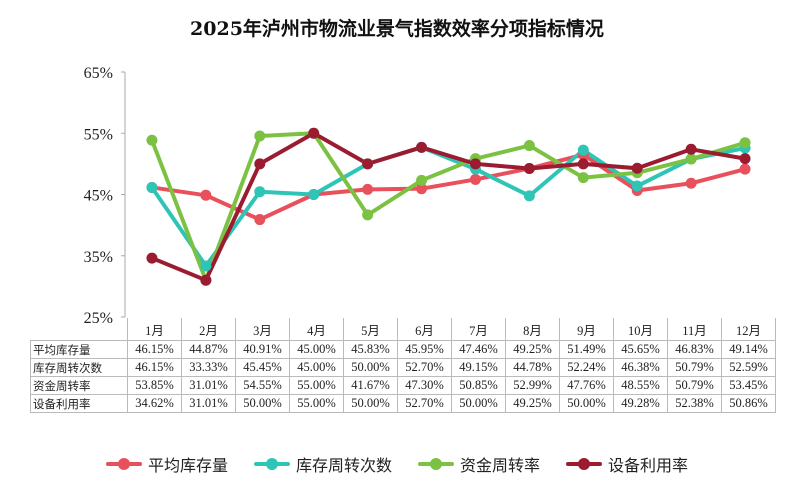 This screenshot has height=498, width=794. I want to click on legend-item: 设备利用率, so click(627, 464).